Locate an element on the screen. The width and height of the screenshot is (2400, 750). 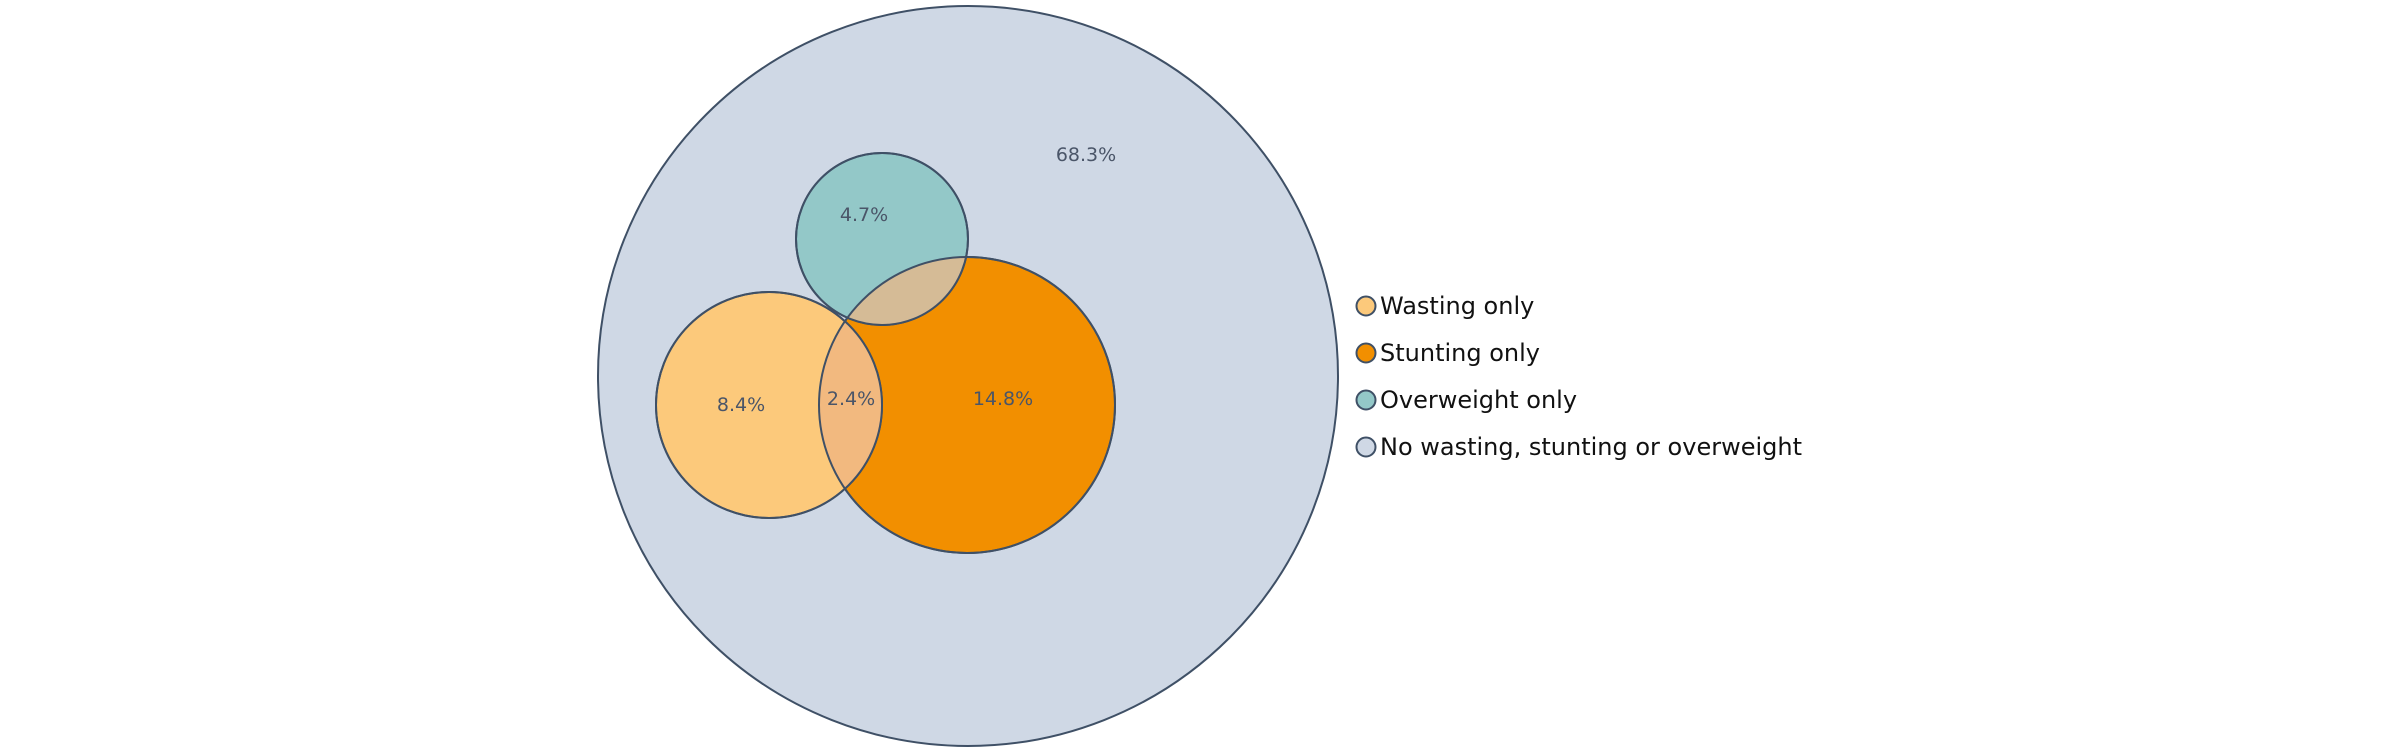
outline-wasting is located at coordinates (769, 405).